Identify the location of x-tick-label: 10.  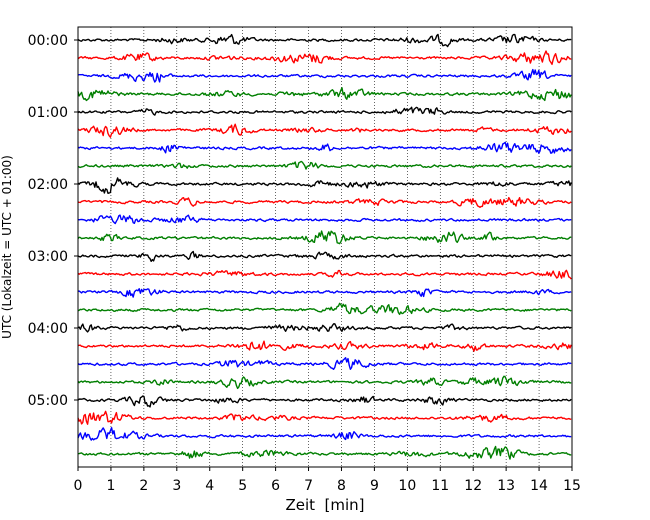
(407, 486).